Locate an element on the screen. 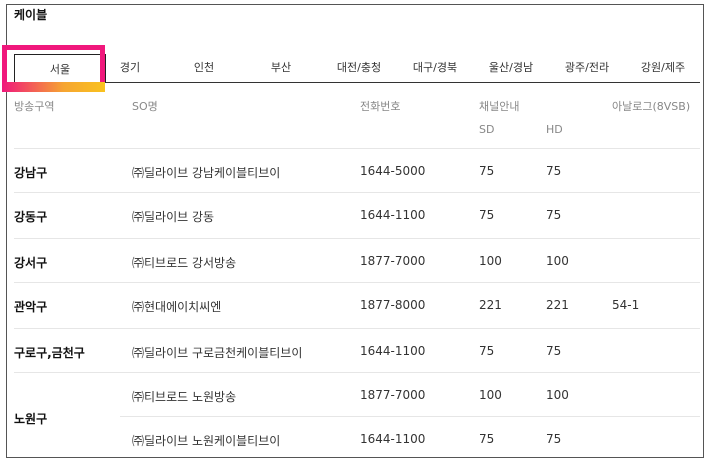 Image resolution: width=712 pixels, height=464 pixels. row-so: ㈜티브로드 강서방송 is located at coordinates (184, 263).